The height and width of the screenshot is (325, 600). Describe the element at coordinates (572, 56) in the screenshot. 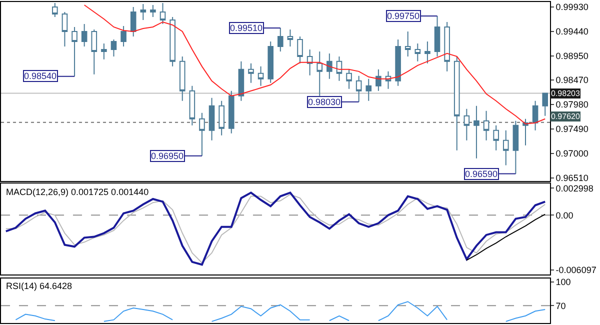

I see `y-tick-label: 0.98950` at that location.